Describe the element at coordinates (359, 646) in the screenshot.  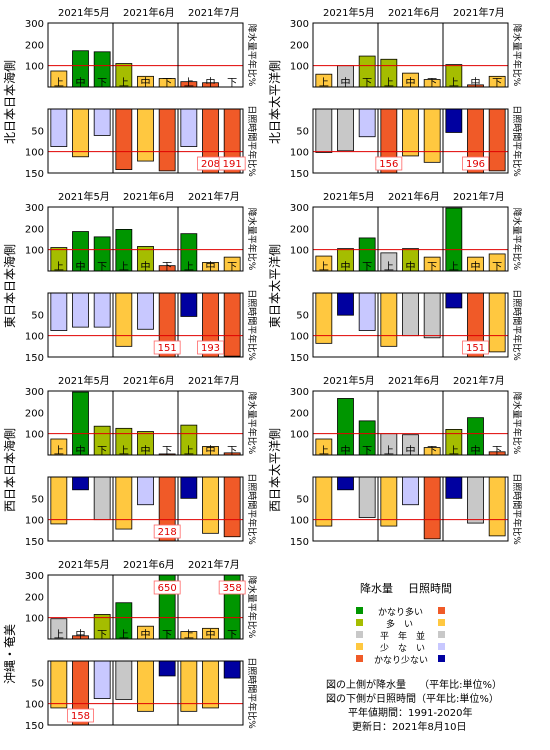
I see `legend-precip-swatch` at that location.